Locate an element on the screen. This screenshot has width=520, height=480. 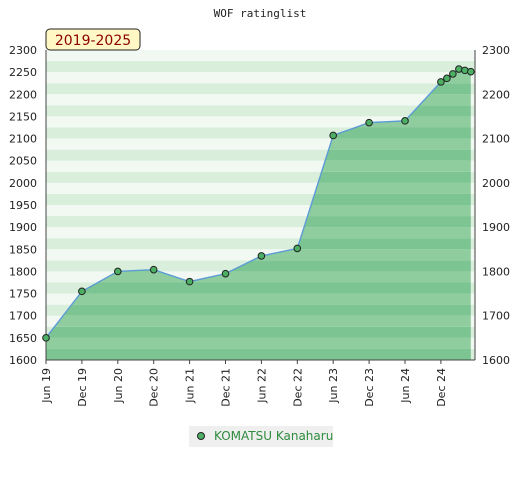
left-tick-label: 2250 is located at coordinates (23, 72).